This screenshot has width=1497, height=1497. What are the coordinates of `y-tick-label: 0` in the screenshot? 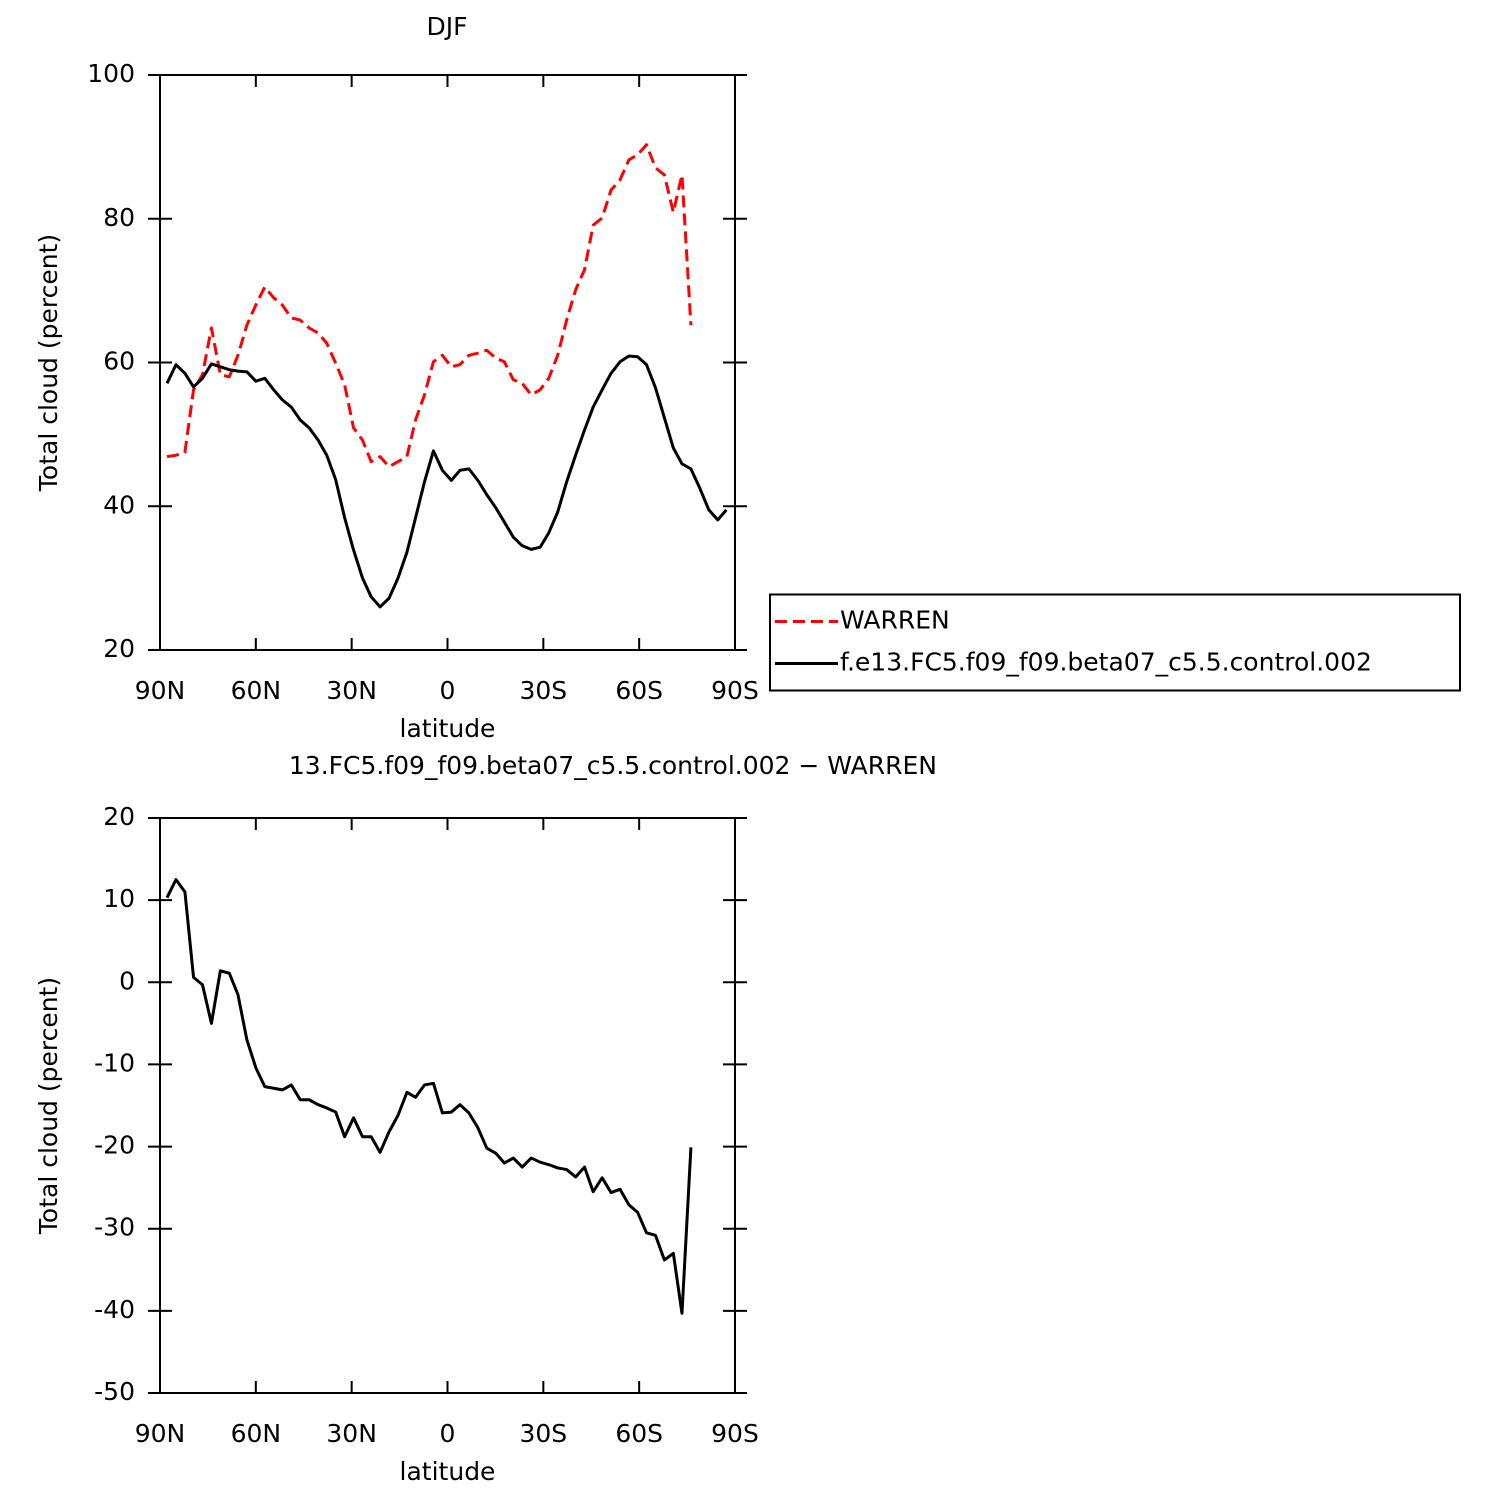 It's located at (127, 980).